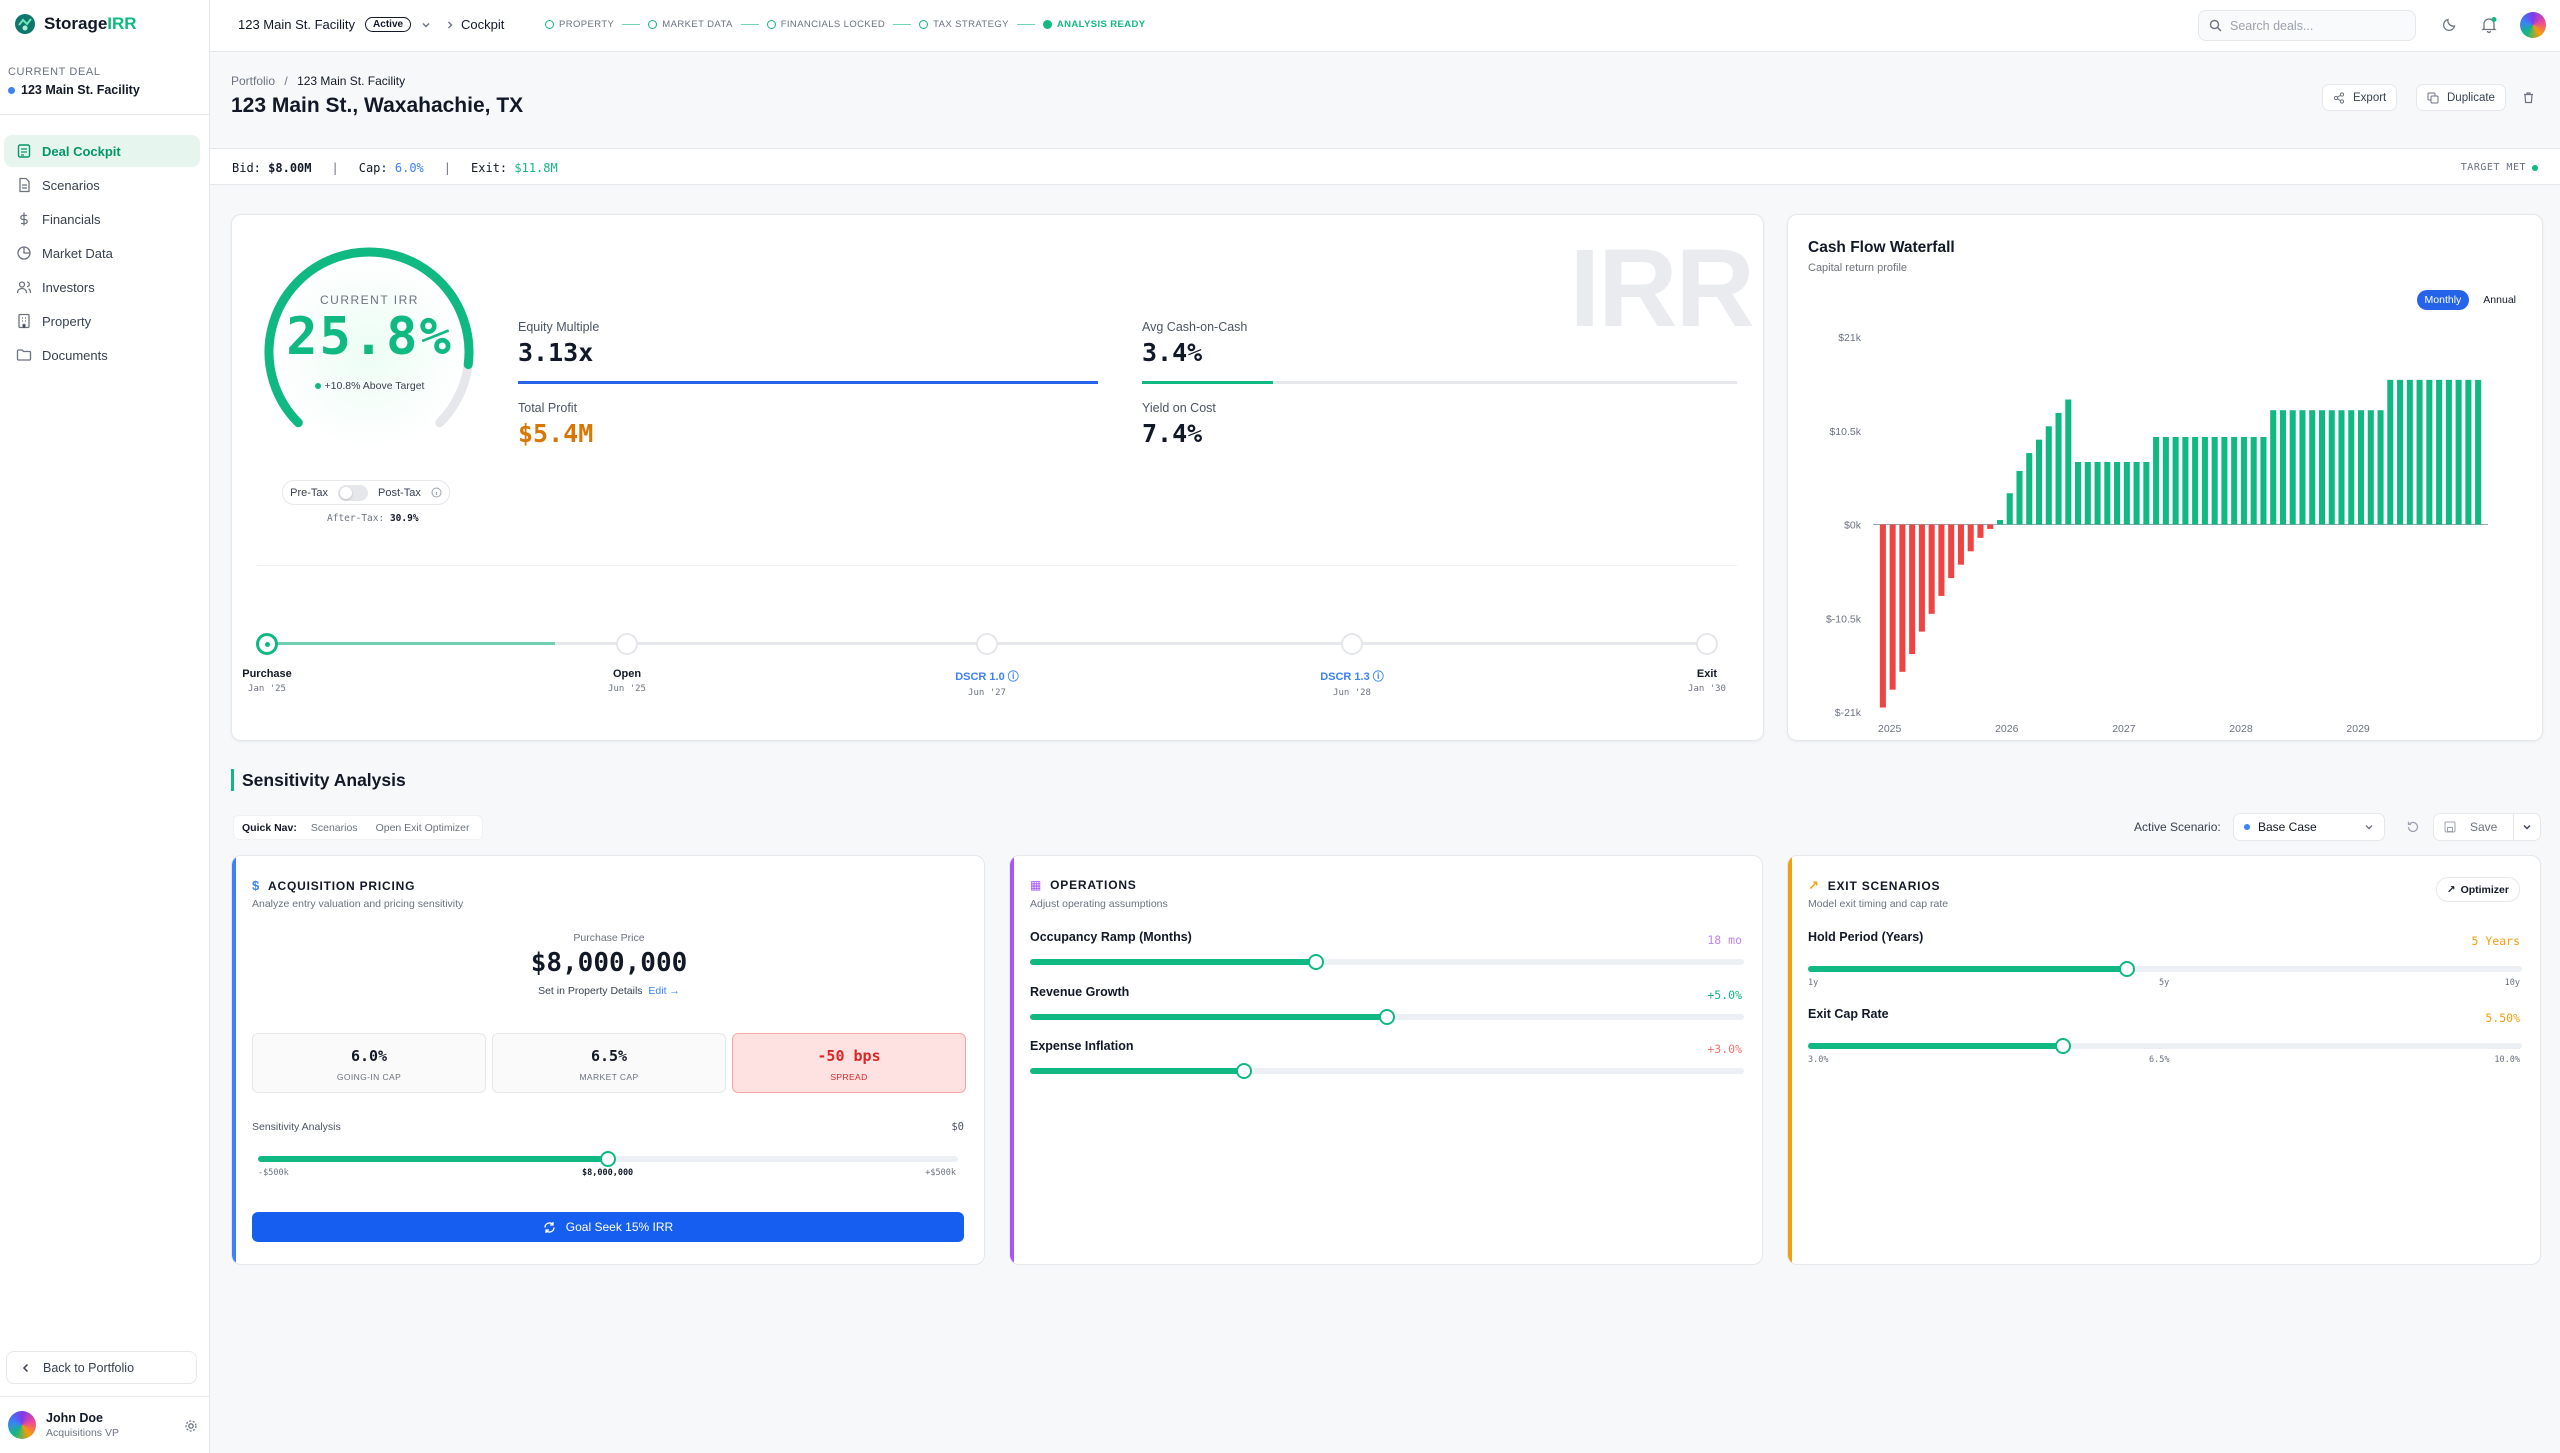 The height and width of the screenshot is (1453, 2560). What do you see at coordinates (2451, 889) in the screenshot?
I see `trending-up-icon: ↗` at bounding box center [2451, 889].